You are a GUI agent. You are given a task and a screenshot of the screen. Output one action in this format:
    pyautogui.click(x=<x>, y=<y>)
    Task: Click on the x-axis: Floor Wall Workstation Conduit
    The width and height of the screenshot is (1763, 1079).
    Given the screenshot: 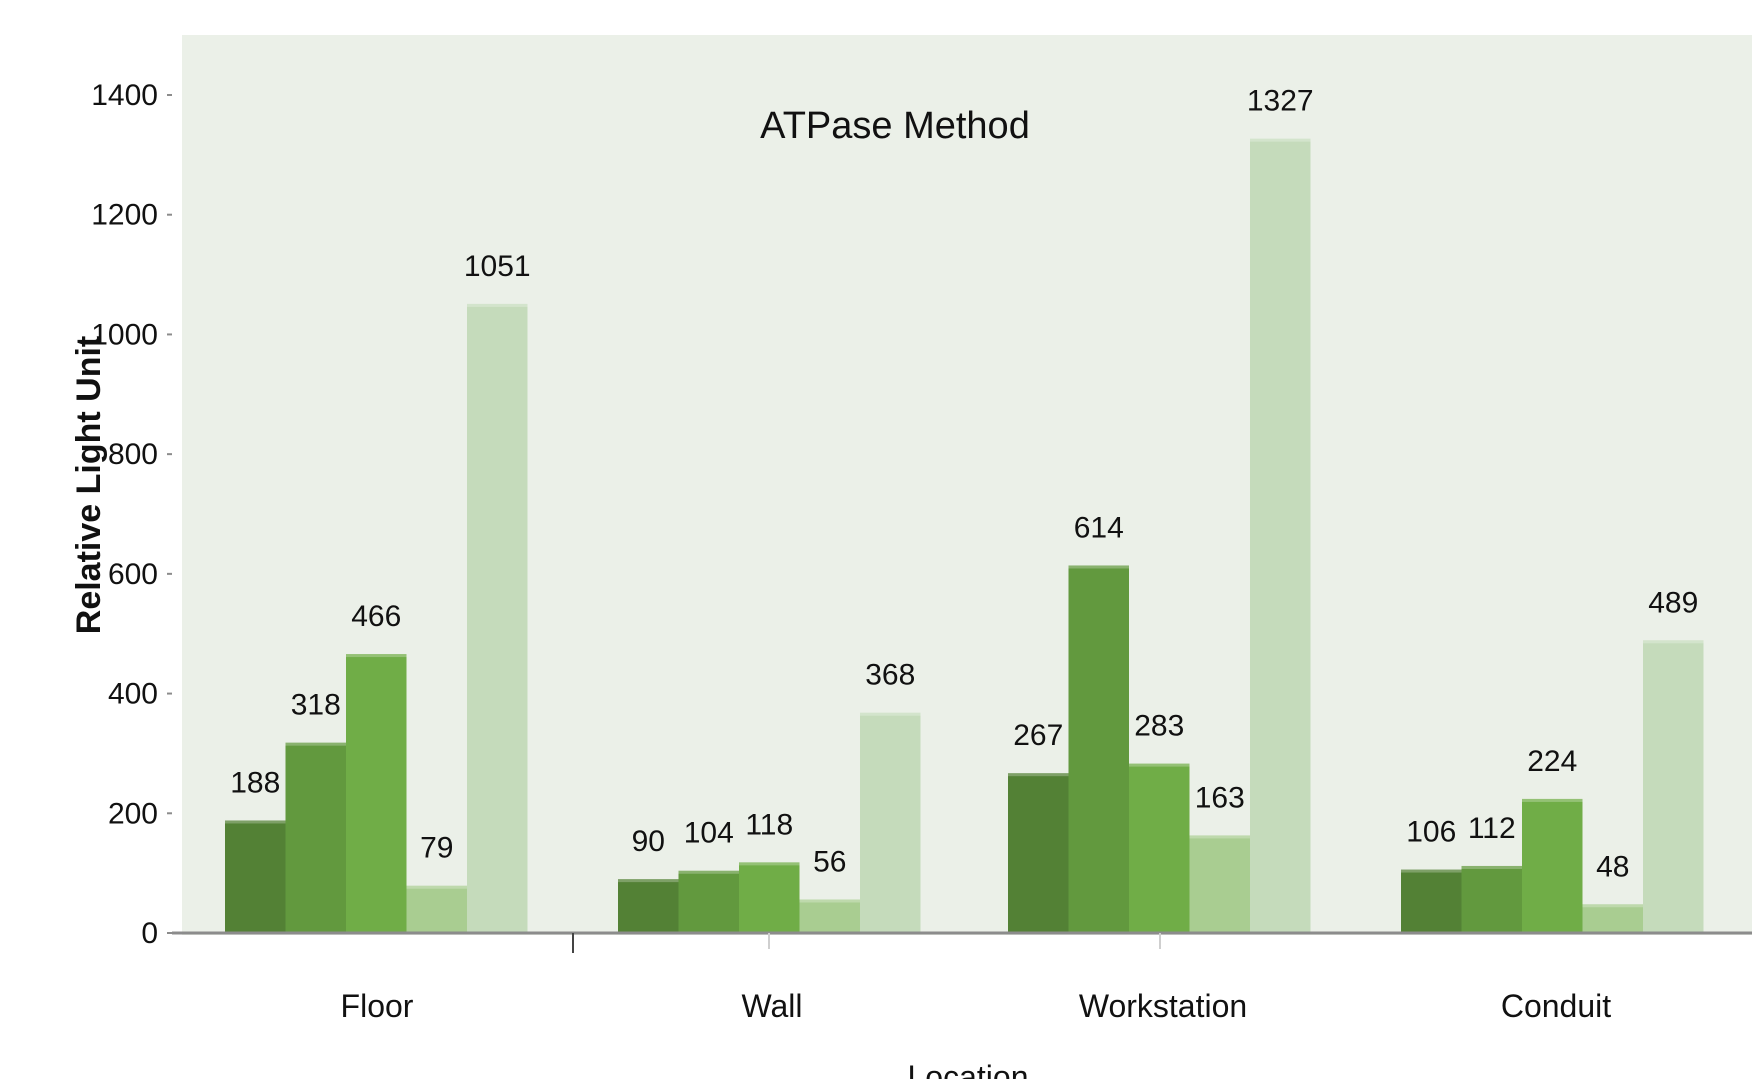 What is the action you would take?
    pyautogui.click(x=962, y=977)
    